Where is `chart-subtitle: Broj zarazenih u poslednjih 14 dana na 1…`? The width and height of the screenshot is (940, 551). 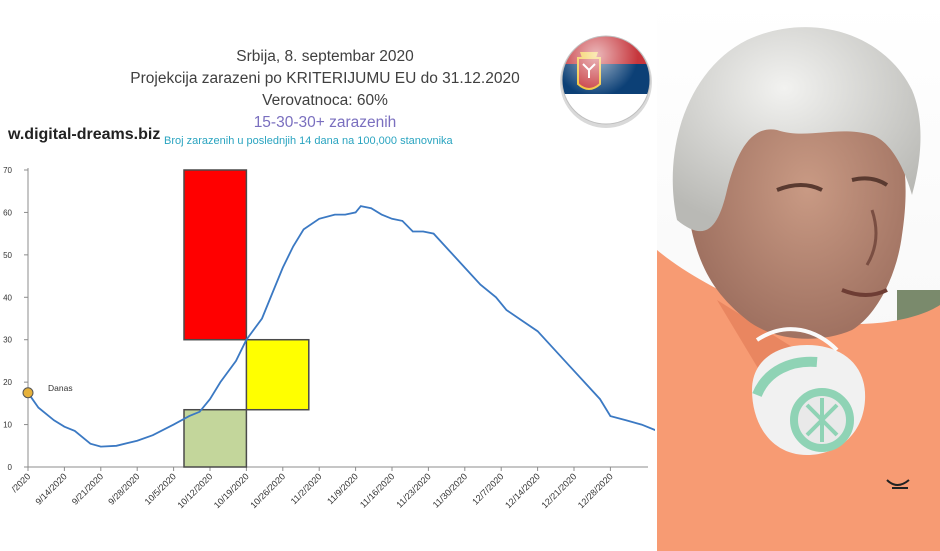 chart-subtitle: Broj zarazenih u poslednjih 14 dana na 1… is located at coordinates (308, 141).